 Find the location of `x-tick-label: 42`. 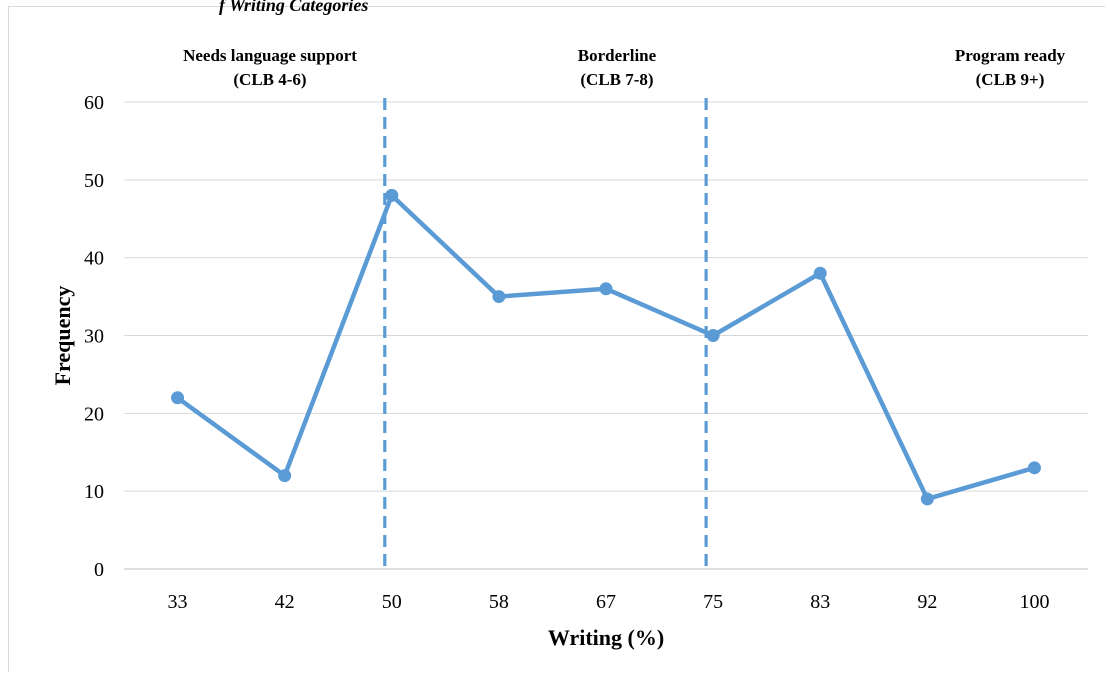

x-tick-label: 42 is located at coordinates (285, 602).